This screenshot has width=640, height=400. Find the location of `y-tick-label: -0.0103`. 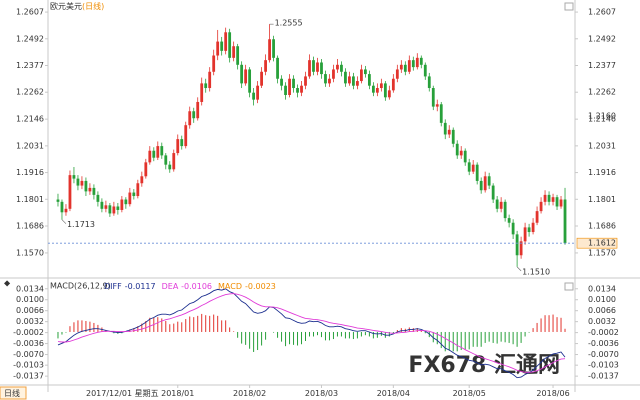

y-tick-label: -0.0103 is located at coordinates (28, 365).